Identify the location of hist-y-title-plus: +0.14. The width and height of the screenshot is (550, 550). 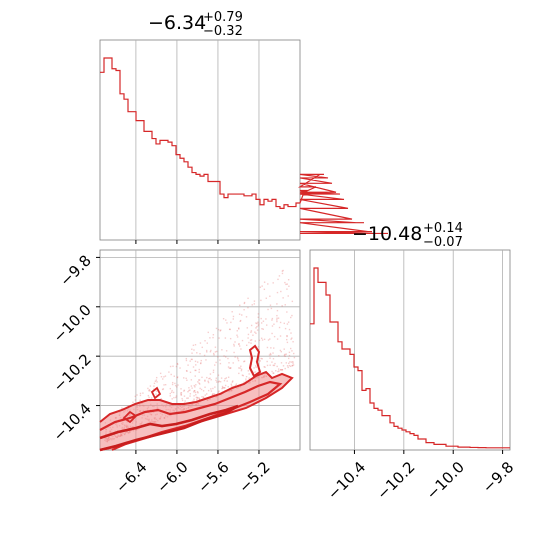
(443, 228).